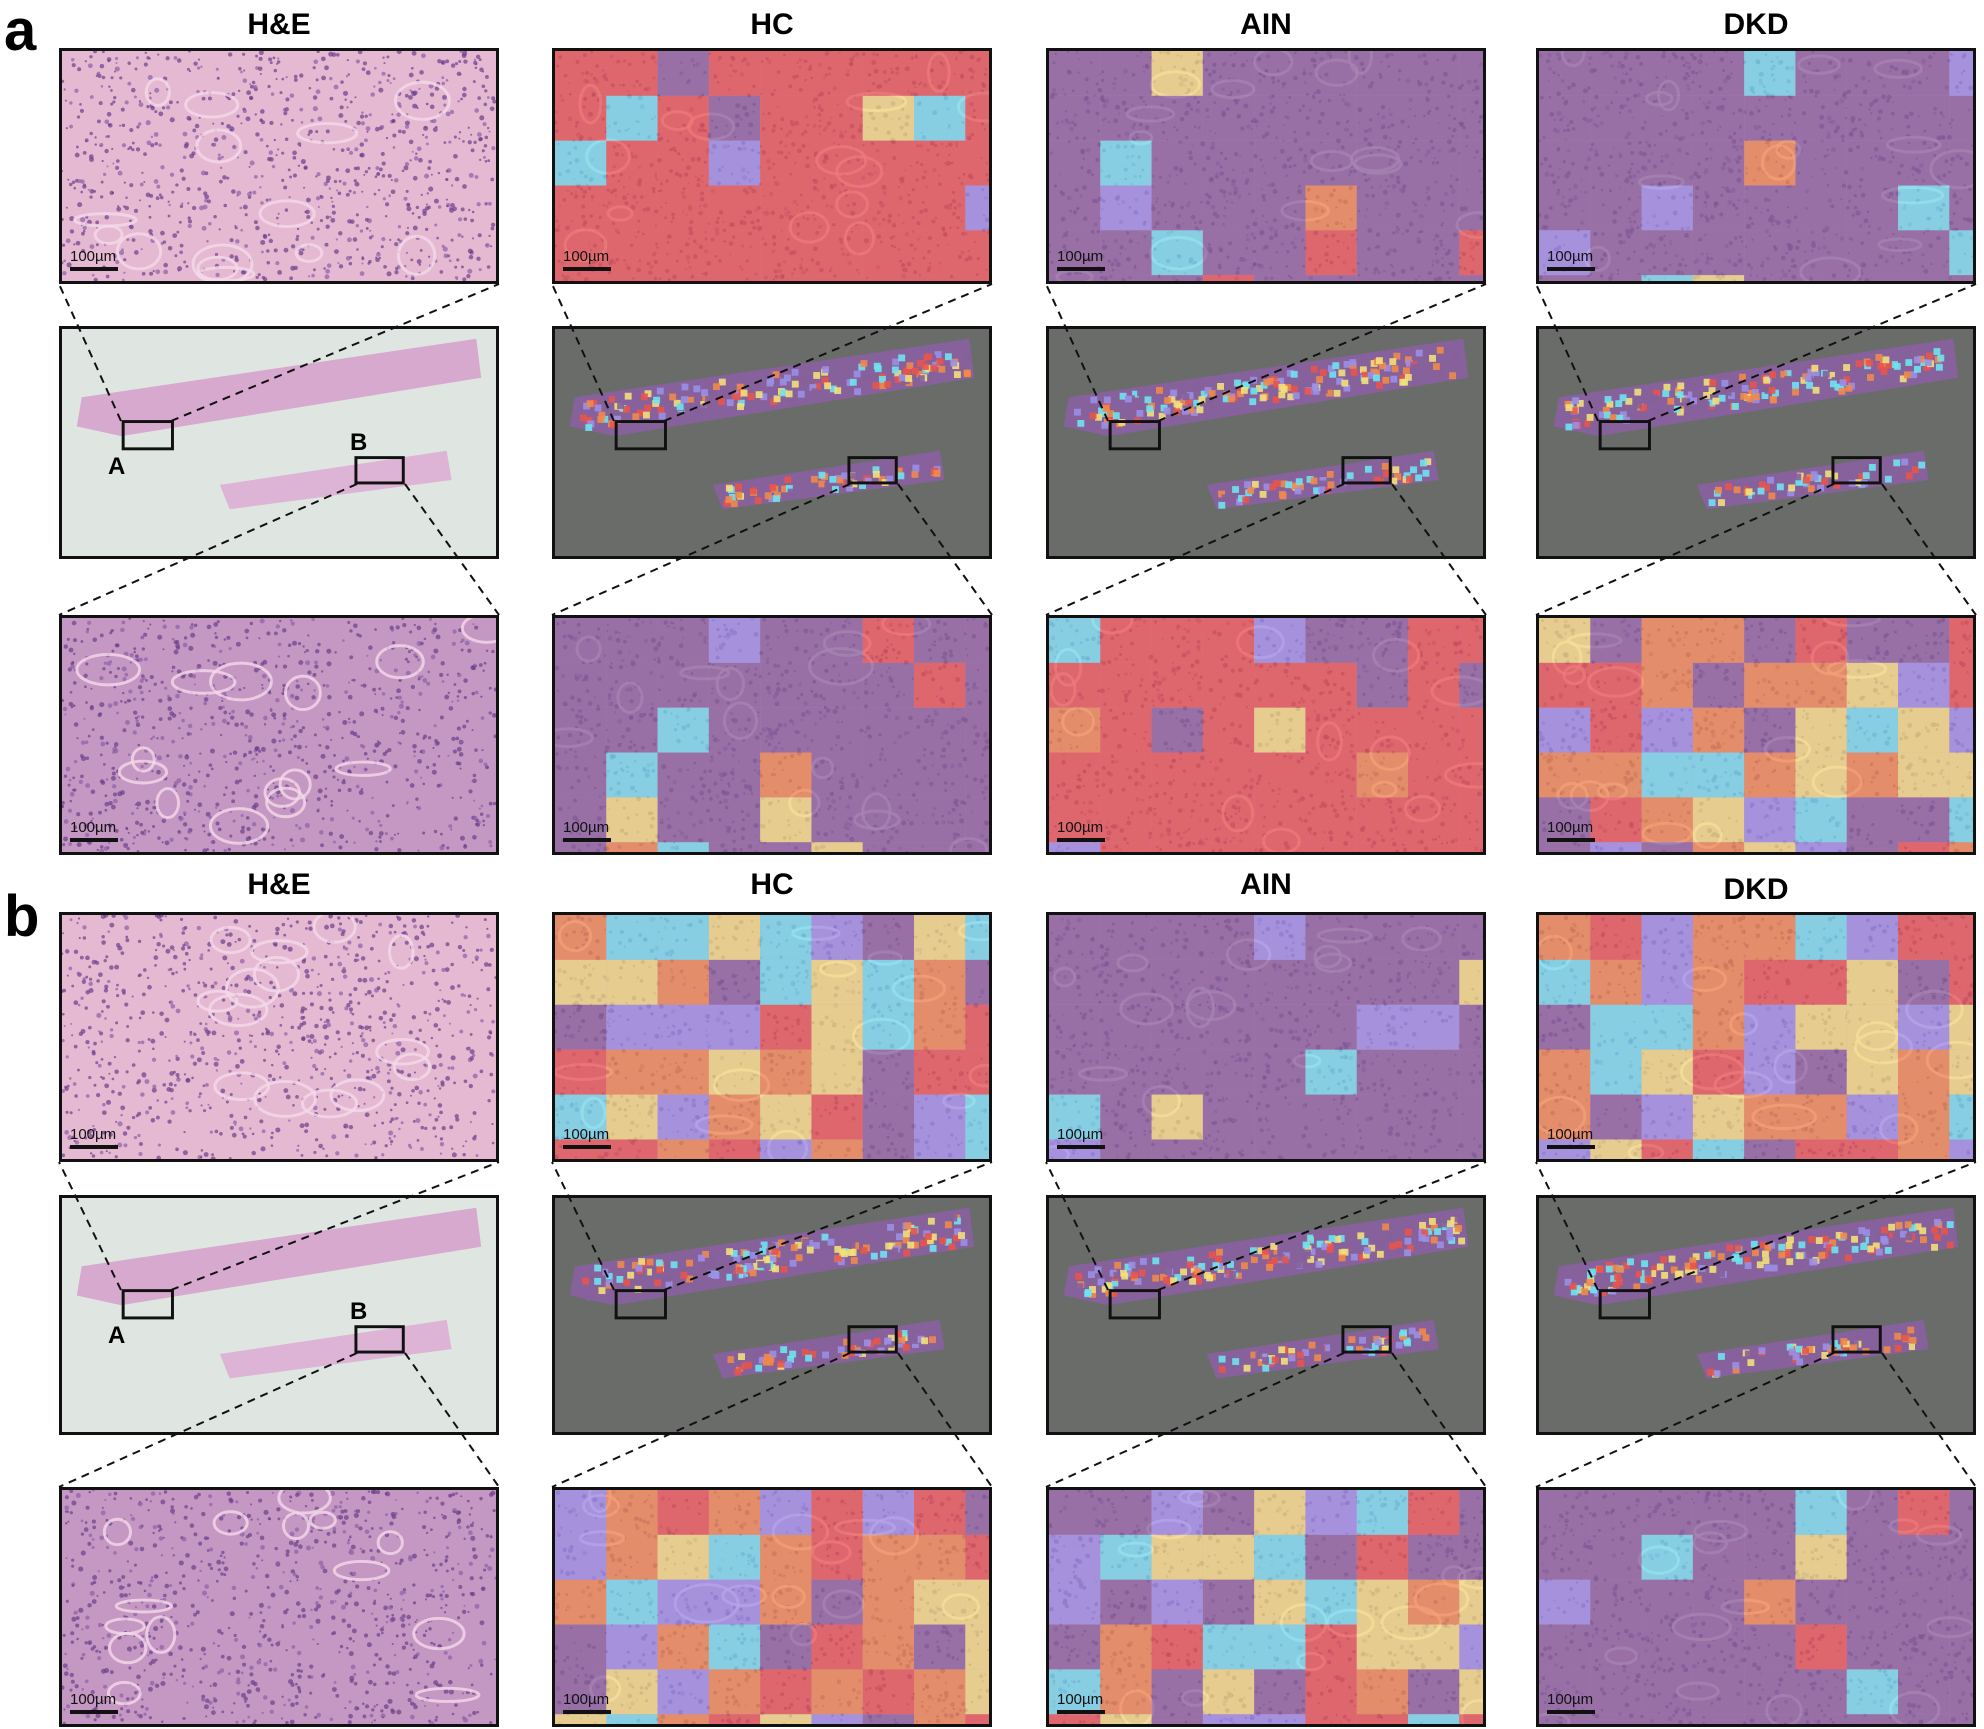 The height and width of the screenshot is (1729, 1984). I want to click on panel-b-detail-b-hc: 100µm, so click(772, 1607).